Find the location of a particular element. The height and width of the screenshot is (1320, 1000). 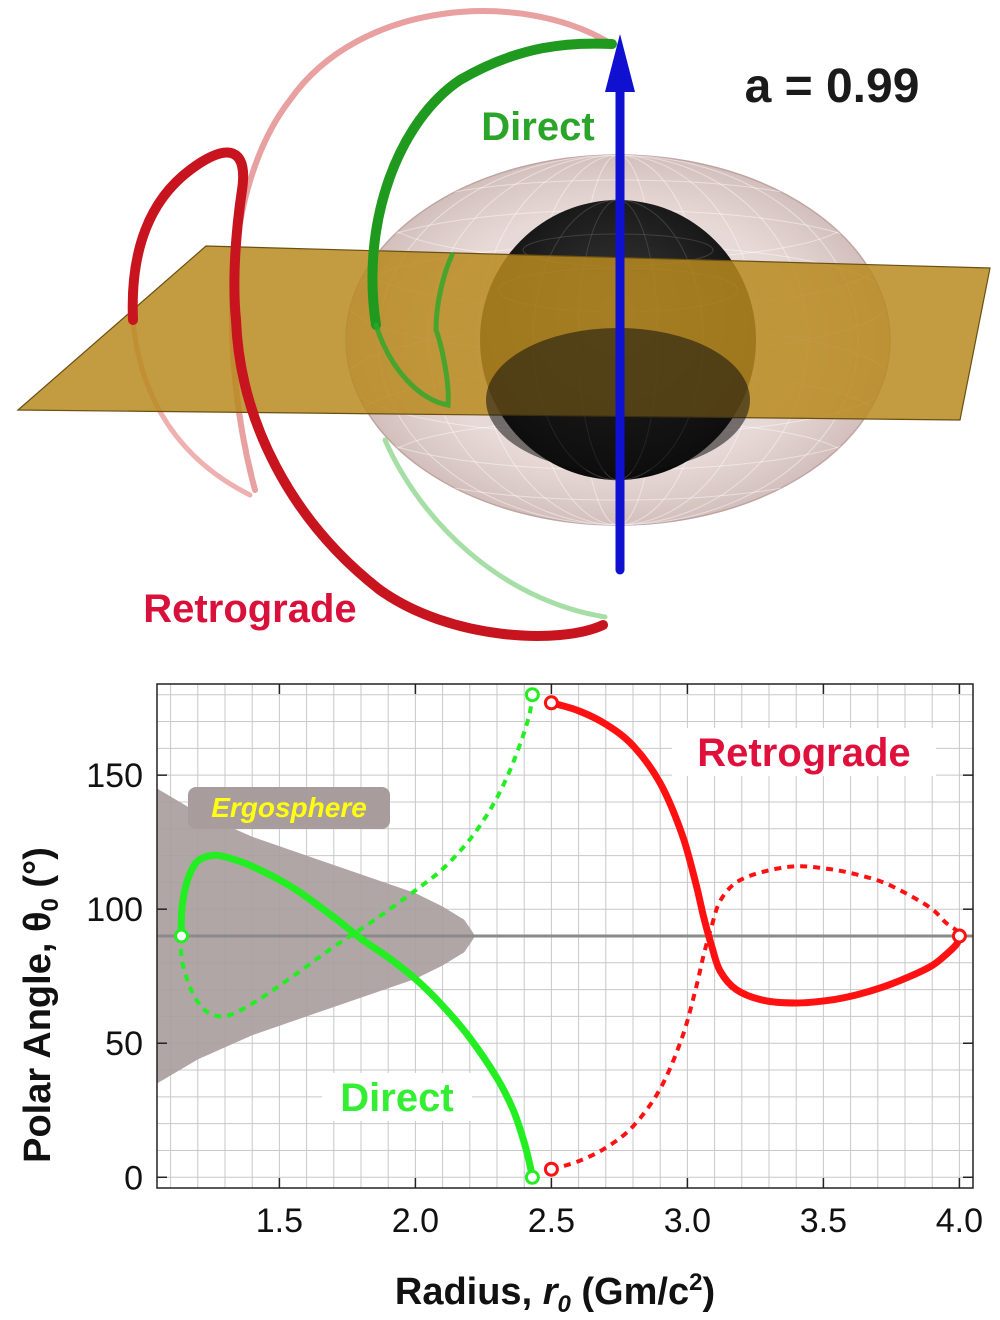

direct-orbit-lower-faint is located at coordinates (495, 528).